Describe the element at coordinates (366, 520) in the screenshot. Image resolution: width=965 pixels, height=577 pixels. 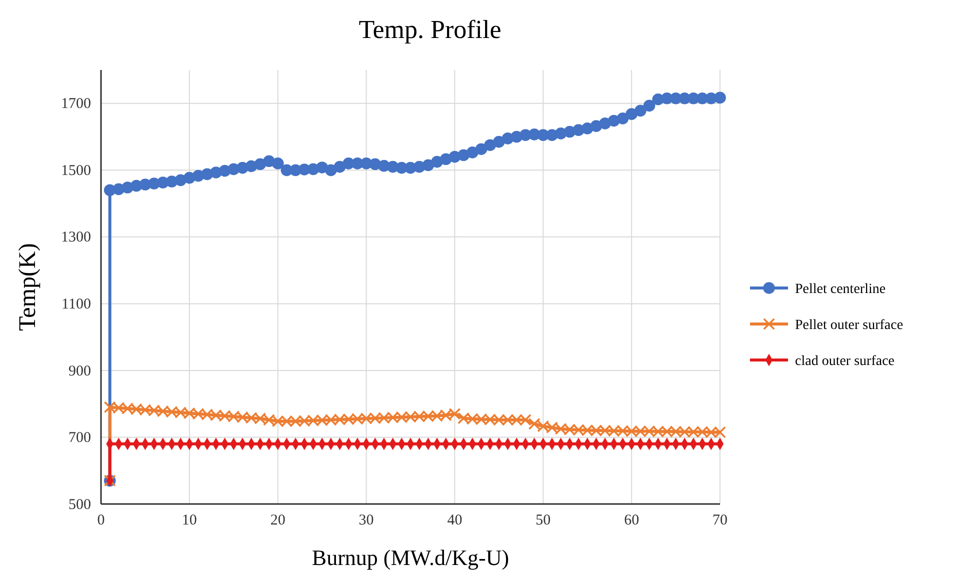
I see `x-tick-label: 30` at that location.